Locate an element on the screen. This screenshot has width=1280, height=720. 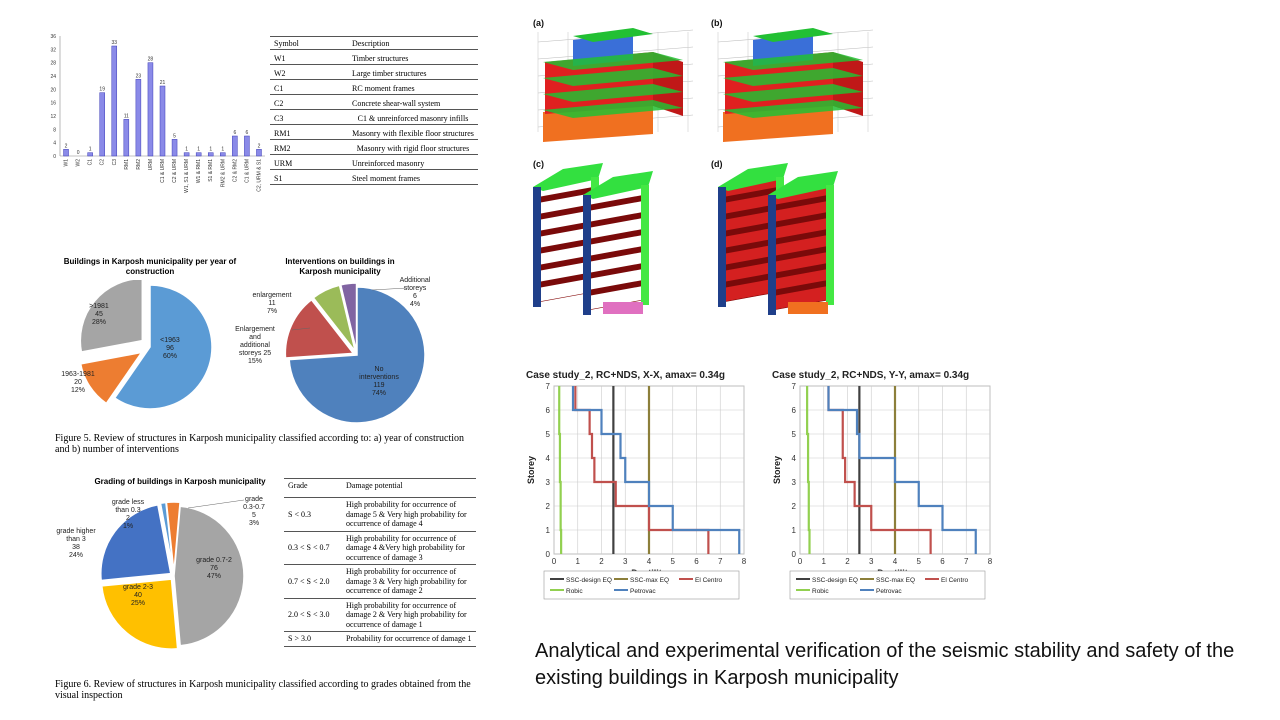
symbol-row: C1 RC moment frames is located at coordinates (374, 87).